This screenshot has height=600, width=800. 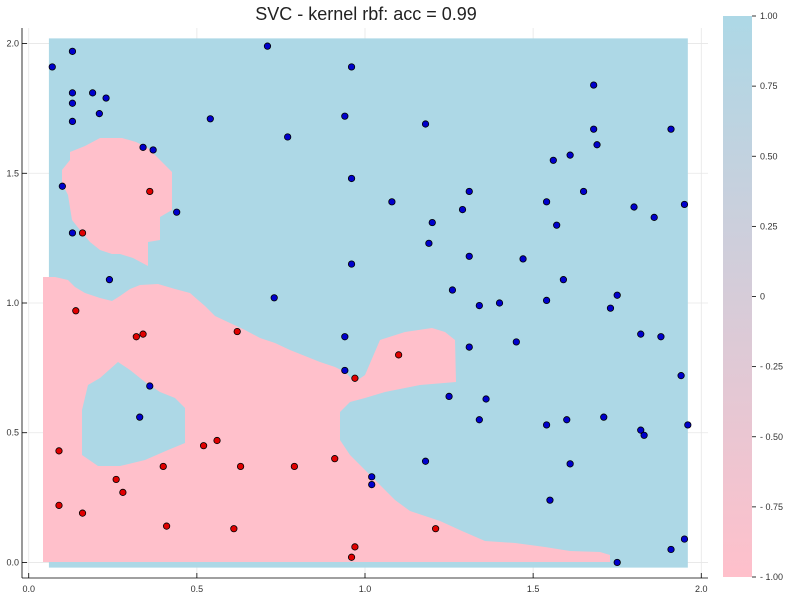 I want to click on colorbar-tick-label: 0, so click(x=762, y=297).